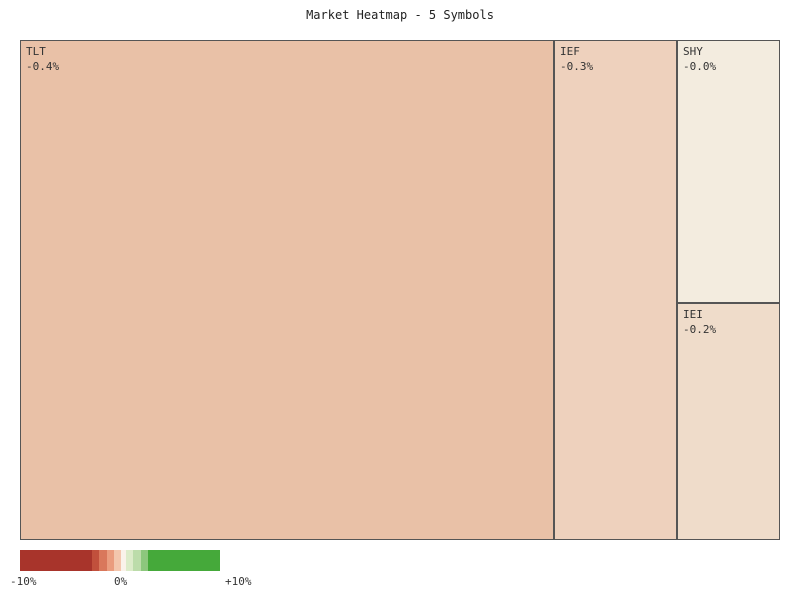  Describe the element at coordinates (693, 51) in the screenshot. I see `tile-symbol: SHY` at that location.